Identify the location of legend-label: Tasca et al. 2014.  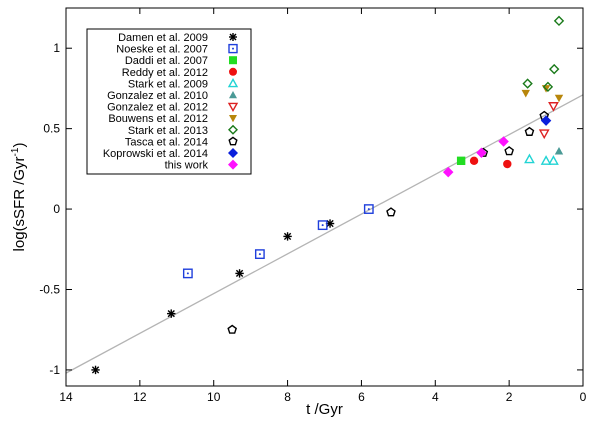
(166, 142).